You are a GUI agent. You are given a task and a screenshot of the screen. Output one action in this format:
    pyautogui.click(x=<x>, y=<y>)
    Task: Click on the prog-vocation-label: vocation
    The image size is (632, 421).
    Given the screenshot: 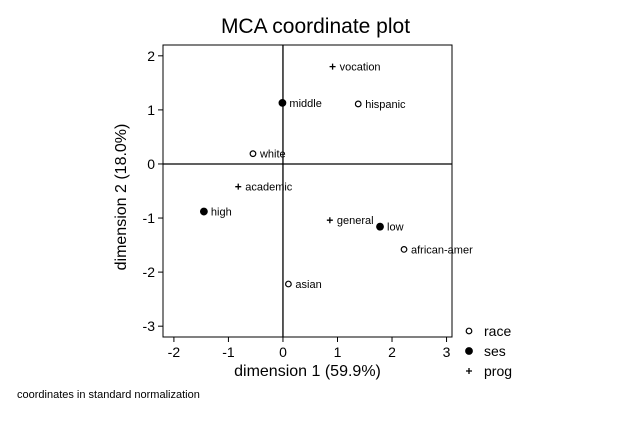 What is the action you would take?
    pyautogui.click(x=360, y=68)
    